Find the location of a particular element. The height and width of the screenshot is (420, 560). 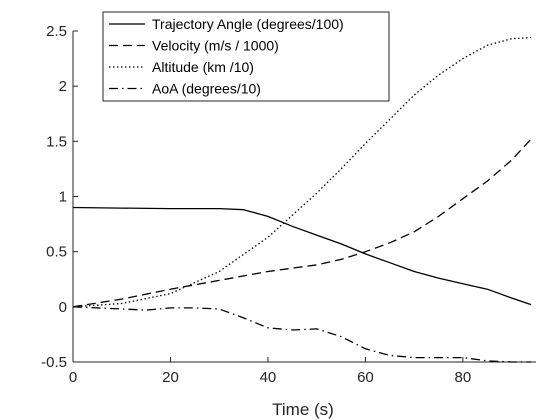

legend-label: Altitude (km /10) is located at coordinates (203, 67).